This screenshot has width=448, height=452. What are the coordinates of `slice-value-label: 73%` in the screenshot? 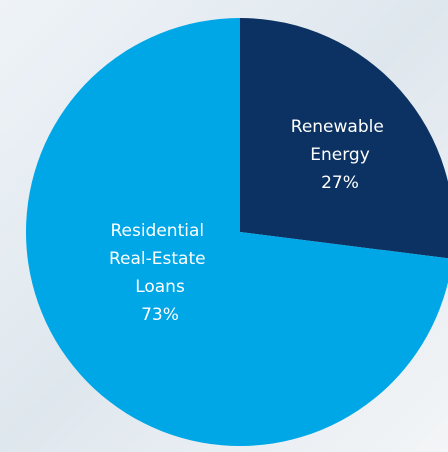 It's located at (160, 315).